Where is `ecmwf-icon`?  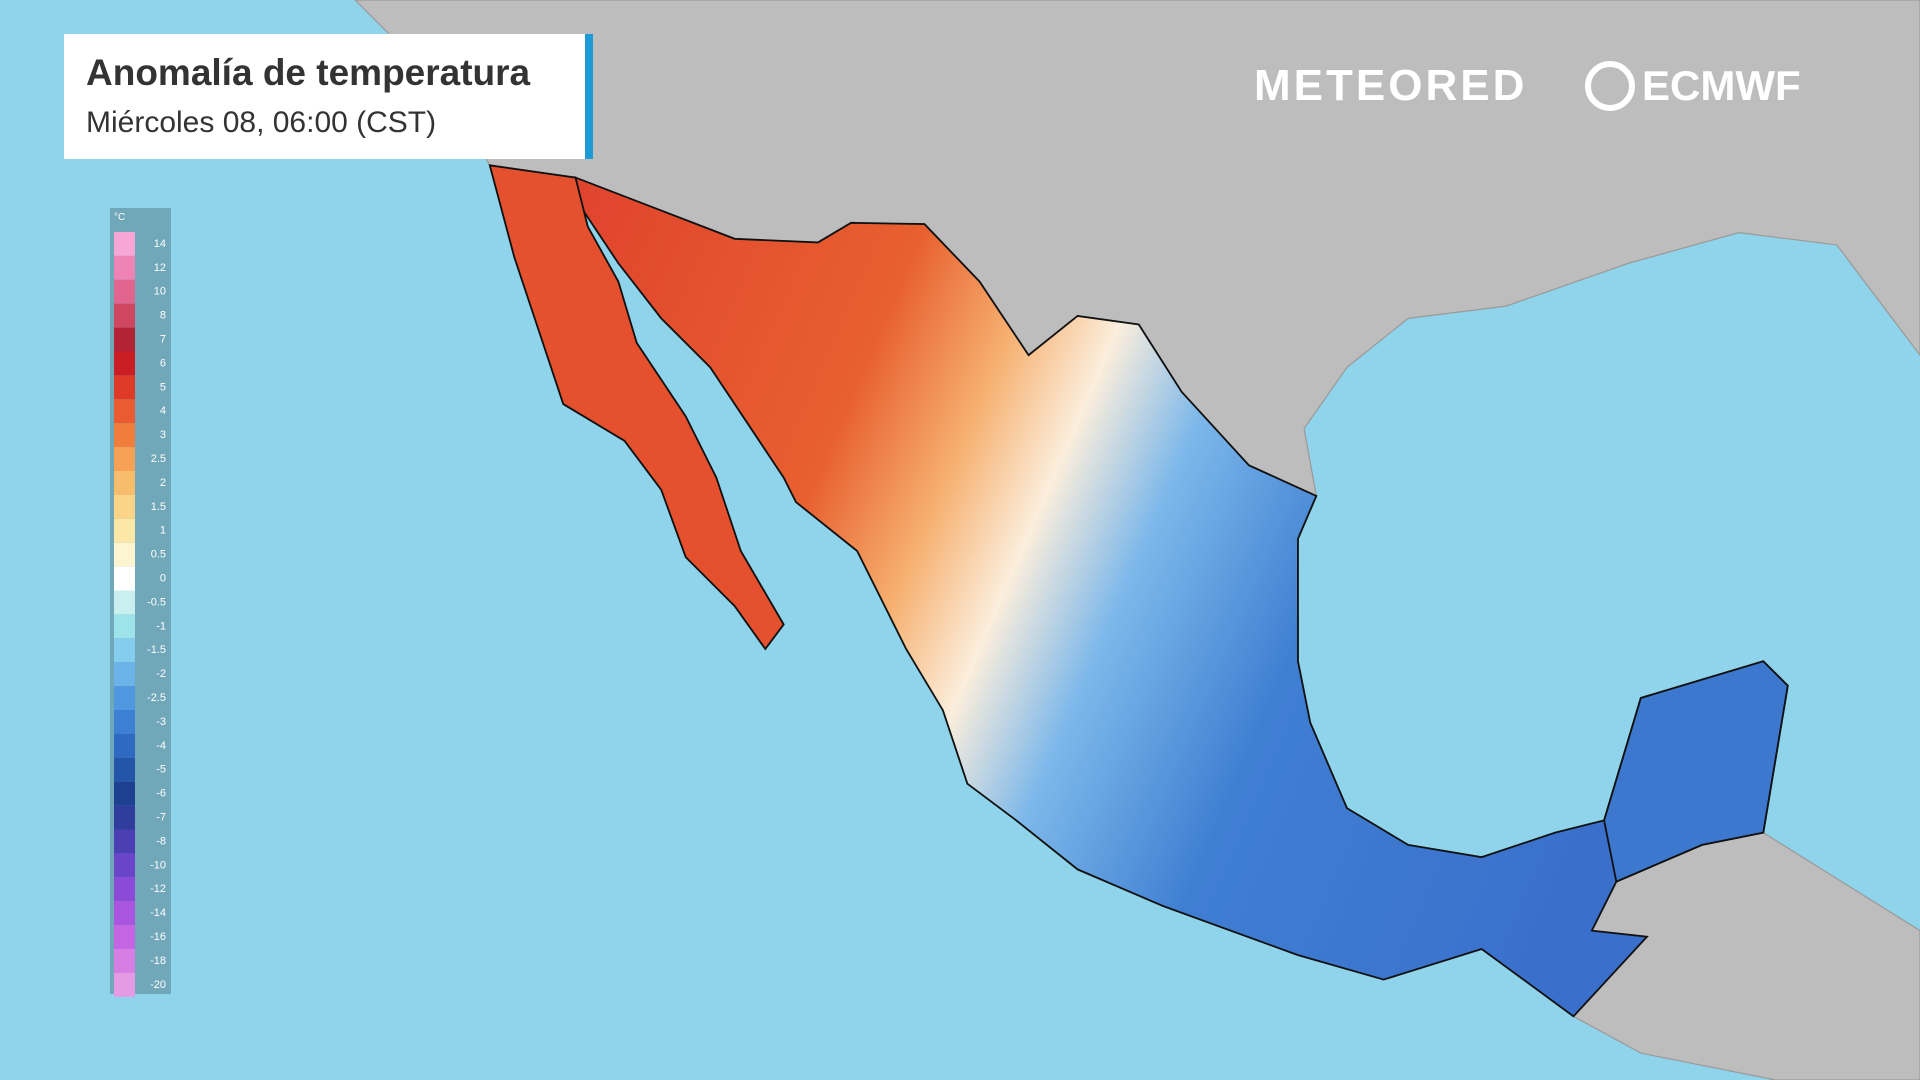
ecmwf-icon is located at coordinates (1610, 86).